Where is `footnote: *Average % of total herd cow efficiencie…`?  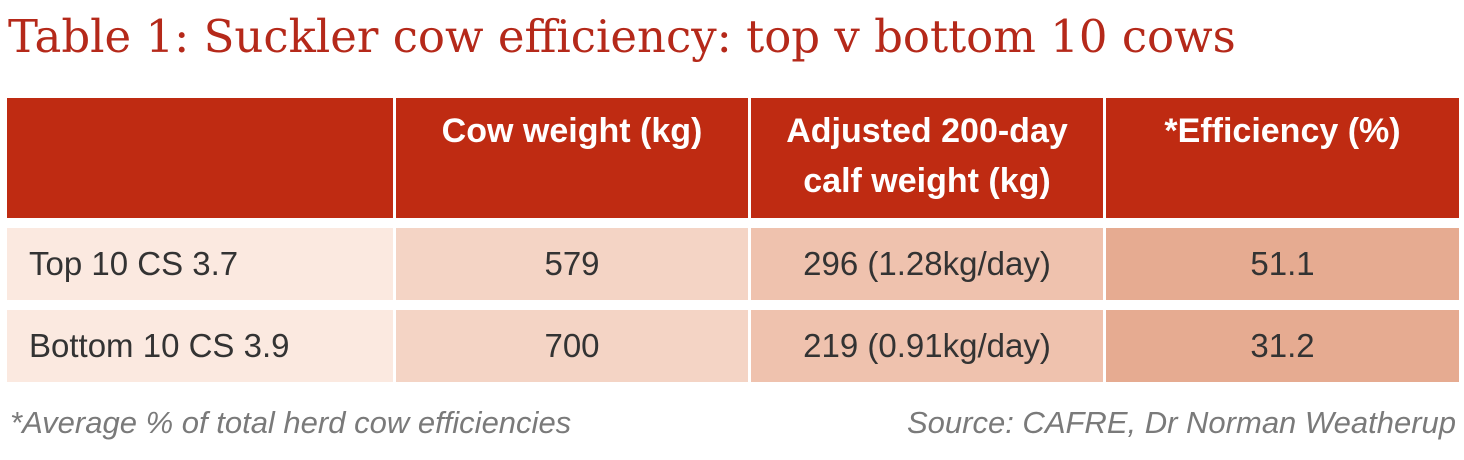
footnote: *Average % of total herd cow efficiencie… is located at coordinates (291, 422).